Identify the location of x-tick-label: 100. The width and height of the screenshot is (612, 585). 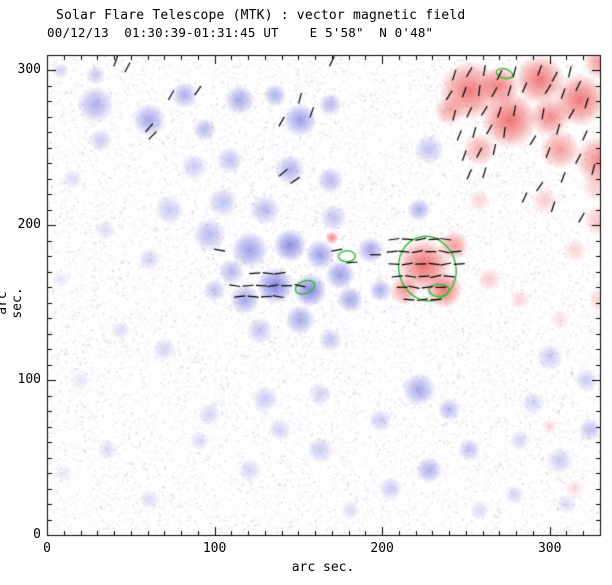
(214, 548).